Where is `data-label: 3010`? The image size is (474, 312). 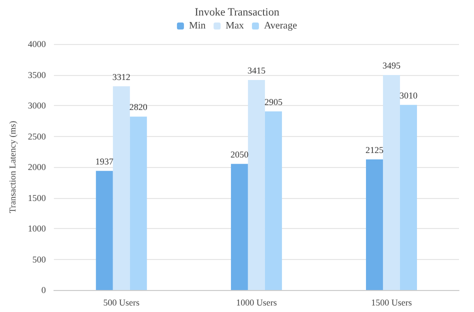 data-label: 3010 is located at coordinates (408, 95).